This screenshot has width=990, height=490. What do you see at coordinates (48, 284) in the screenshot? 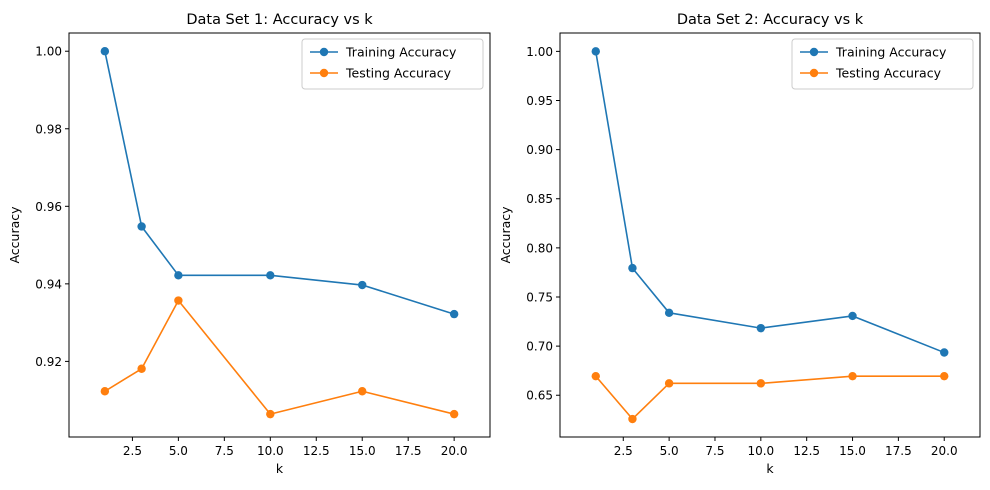
I see `y-tick-label: 0.94` at bounding box center [48, 284].